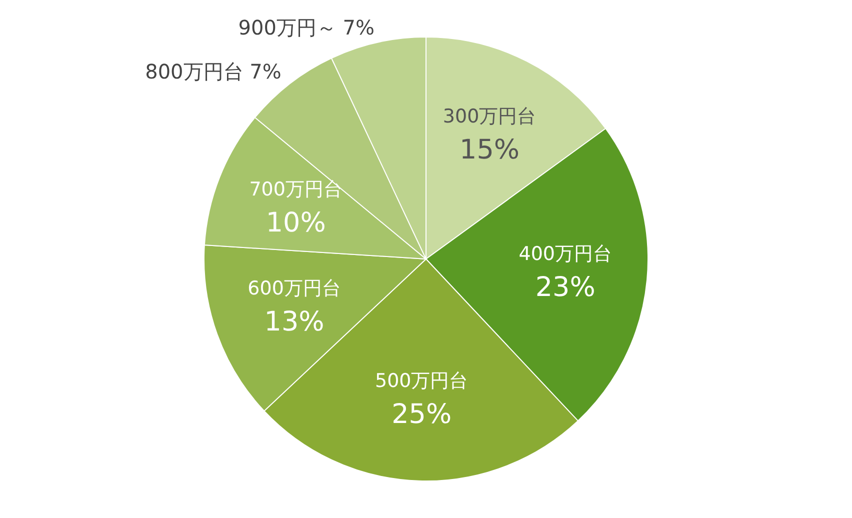 This screenshot has height=518, width=852. I want to click on slice-label: 400万円台, so click(565, 254).